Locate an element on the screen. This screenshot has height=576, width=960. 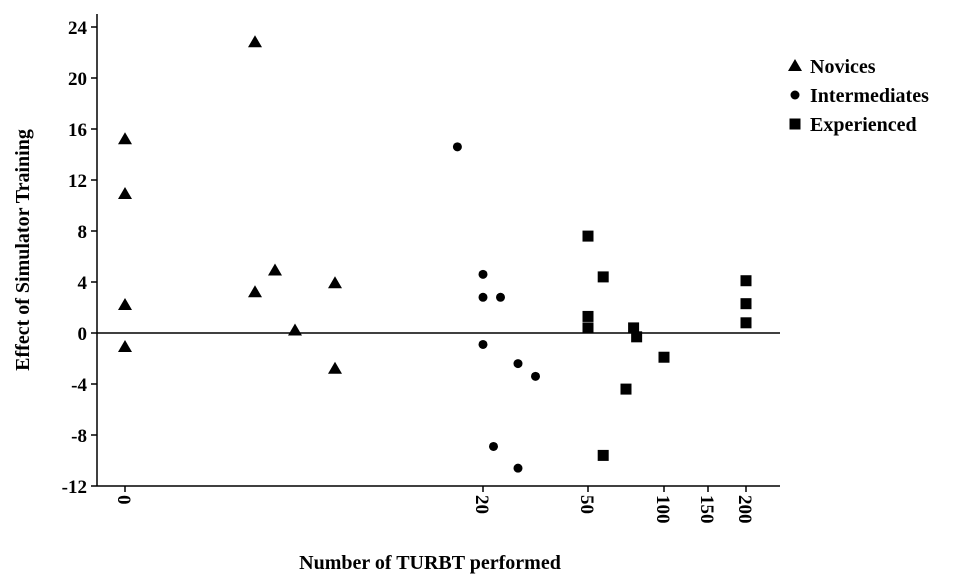
legend-novices-label: Novices is located at coordinates (843, 67).